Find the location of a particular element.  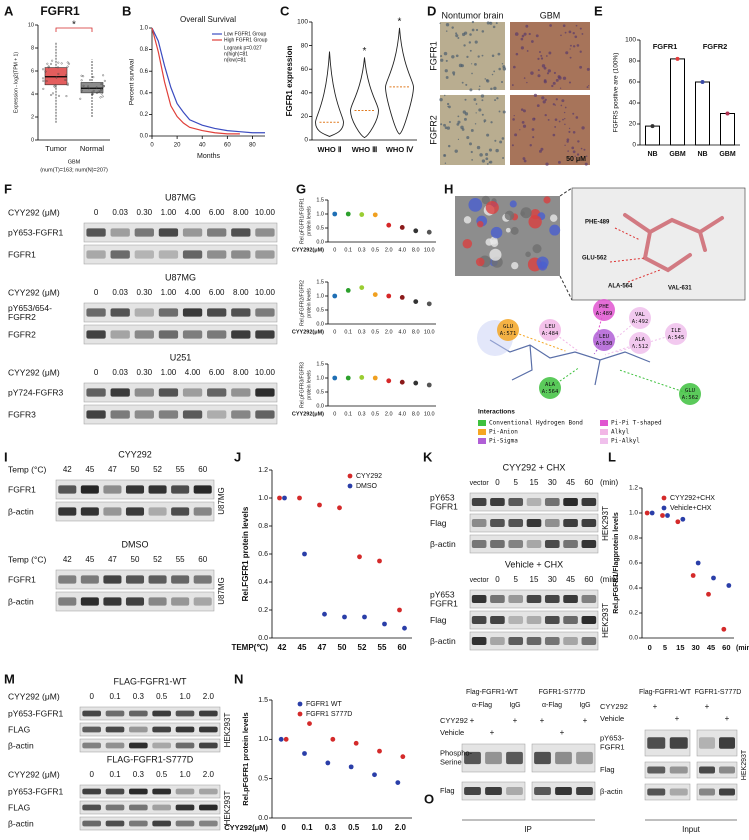

y-tick-label: 0.6 is located at coordinates (263, 554).